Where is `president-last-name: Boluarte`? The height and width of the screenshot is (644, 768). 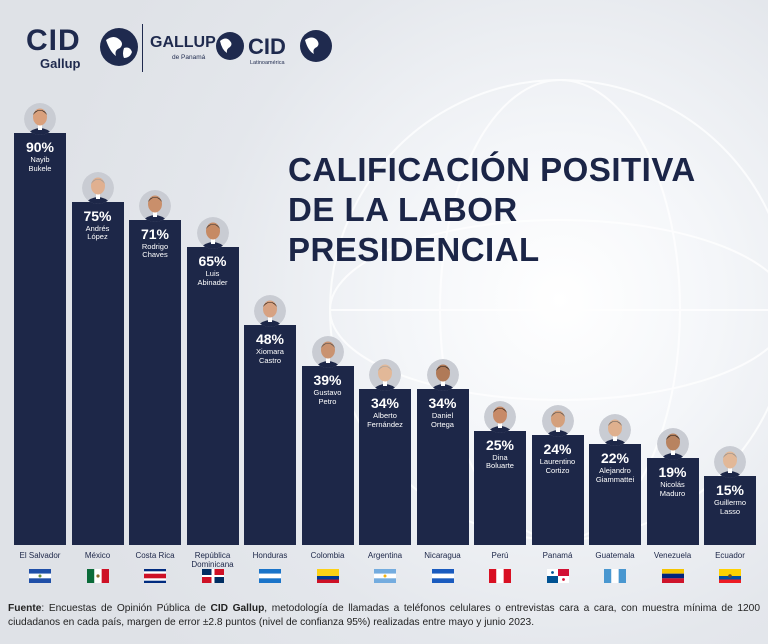 president-last-name: Boluarte is located at coordinates (500, 466).